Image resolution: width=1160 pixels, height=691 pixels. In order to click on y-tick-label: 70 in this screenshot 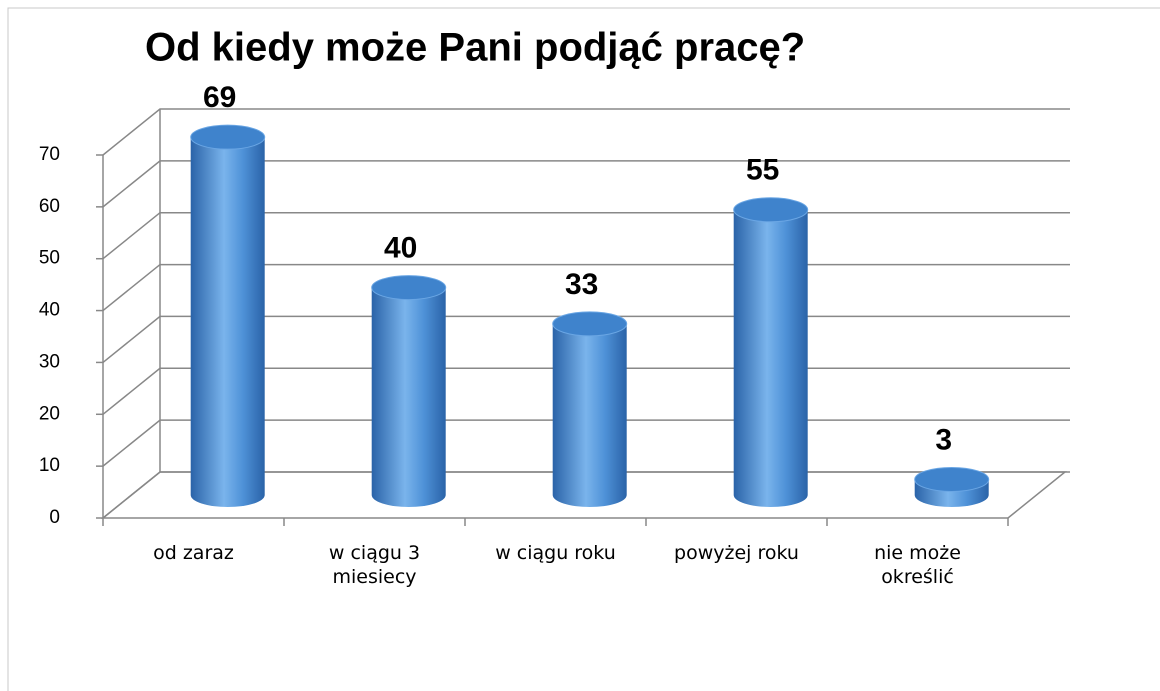, I will do `click(49, 154)`.